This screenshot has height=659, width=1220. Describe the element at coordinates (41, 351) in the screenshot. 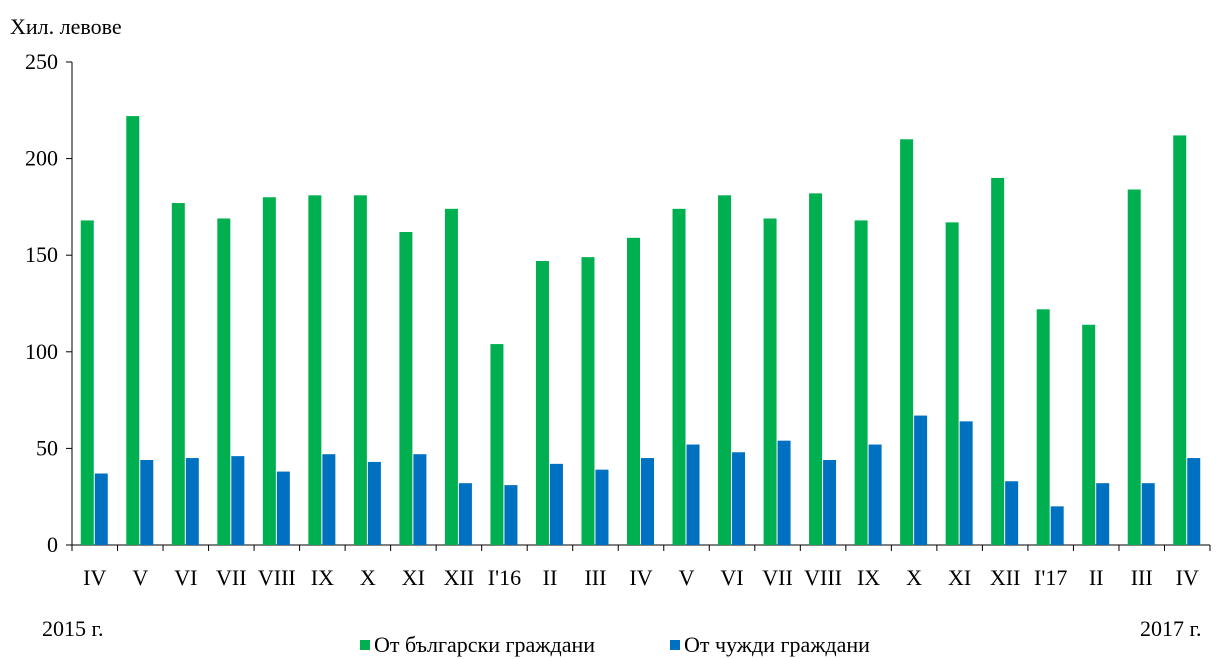

I see `y-tick-label: 100` at that location.